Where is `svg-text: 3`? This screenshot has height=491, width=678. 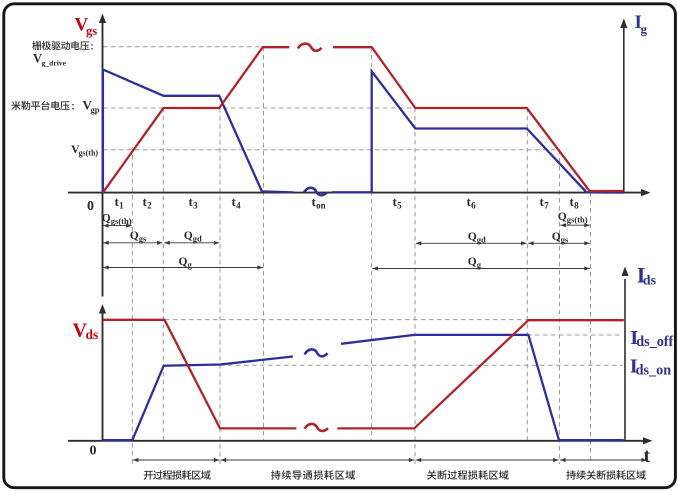 svg-text: 3 is located at coordinates (195, 205).